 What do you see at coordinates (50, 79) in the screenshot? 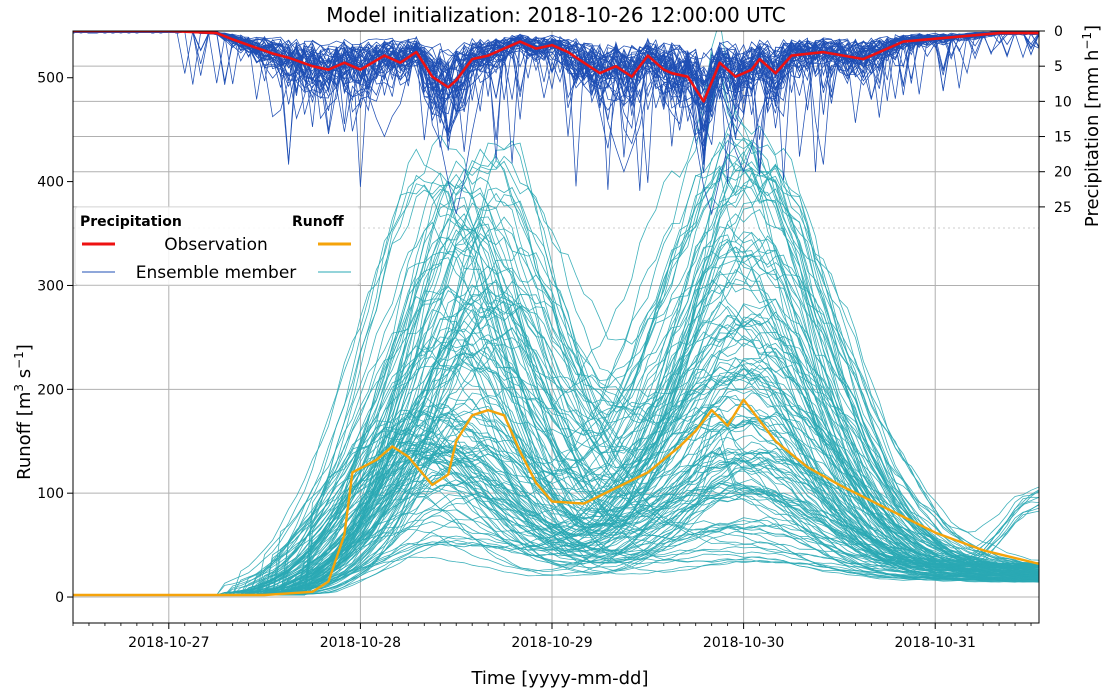
I see `runoff-tick-label: 500` at bounding box center [50, 79].